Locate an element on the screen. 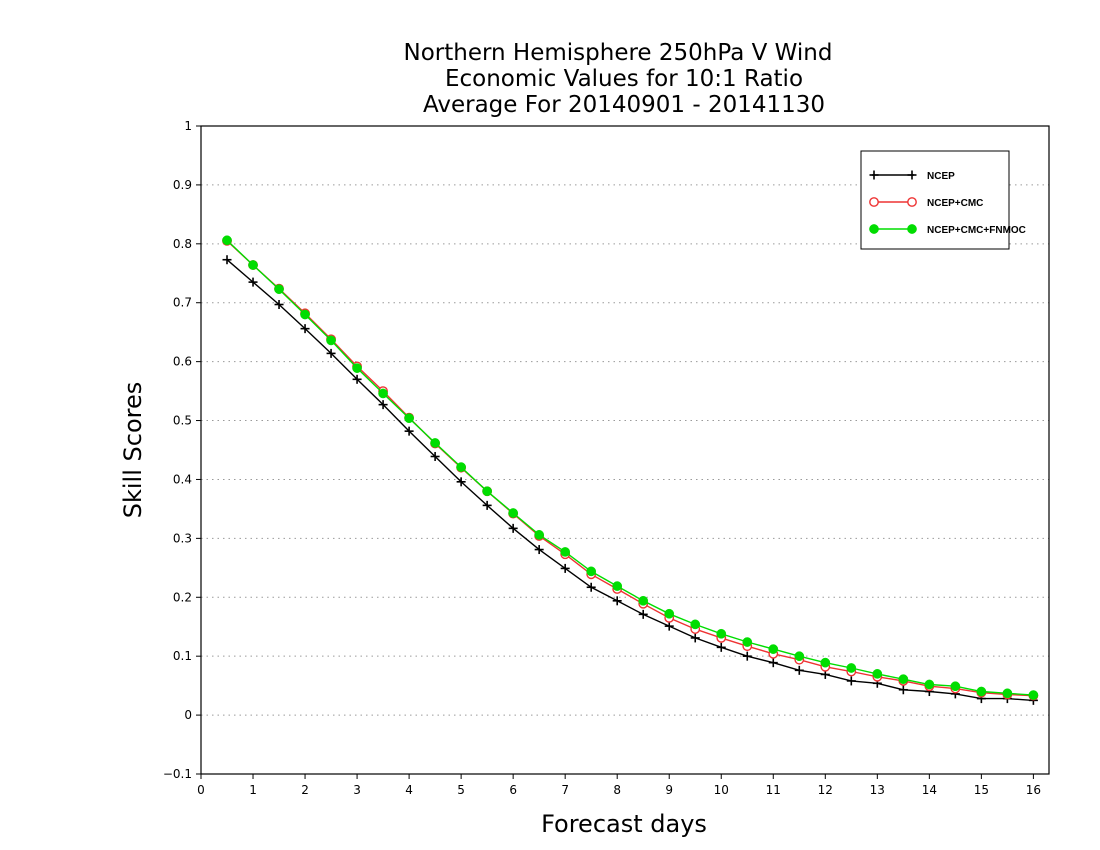  y-tick-label: 0.9 is located at coordinates (182, 185).